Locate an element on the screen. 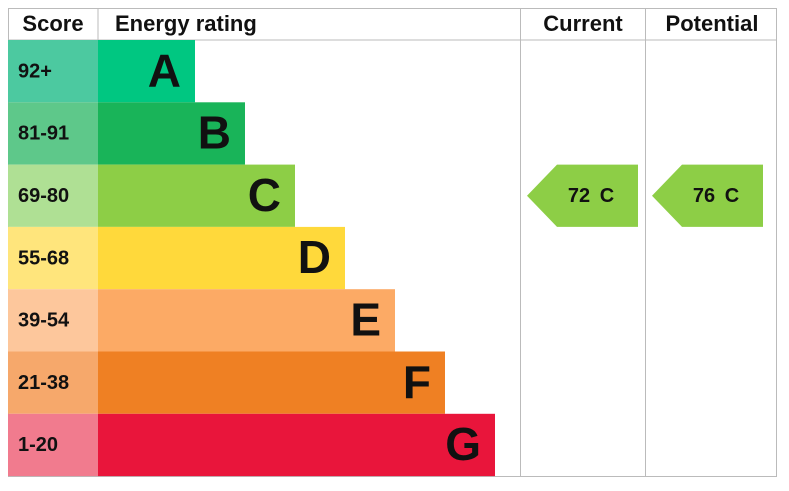 Image resolution: width=789 pixels, height=491 pixels. potential-arrow is located at coordinates (707, 195).